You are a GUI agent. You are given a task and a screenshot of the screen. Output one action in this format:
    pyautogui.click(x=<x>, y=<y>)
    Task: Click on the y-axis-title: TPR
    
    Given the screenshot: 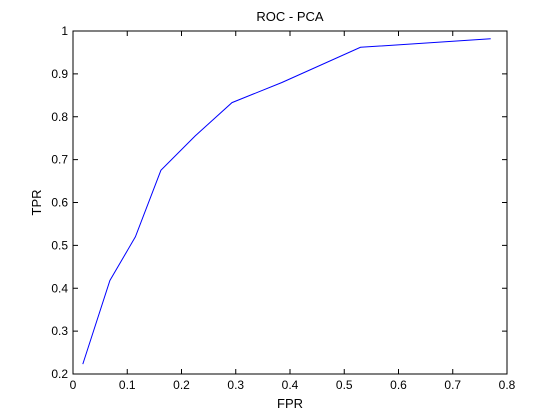 What is the action you would take?
    pyautogui.click(x=36, y=203)
    